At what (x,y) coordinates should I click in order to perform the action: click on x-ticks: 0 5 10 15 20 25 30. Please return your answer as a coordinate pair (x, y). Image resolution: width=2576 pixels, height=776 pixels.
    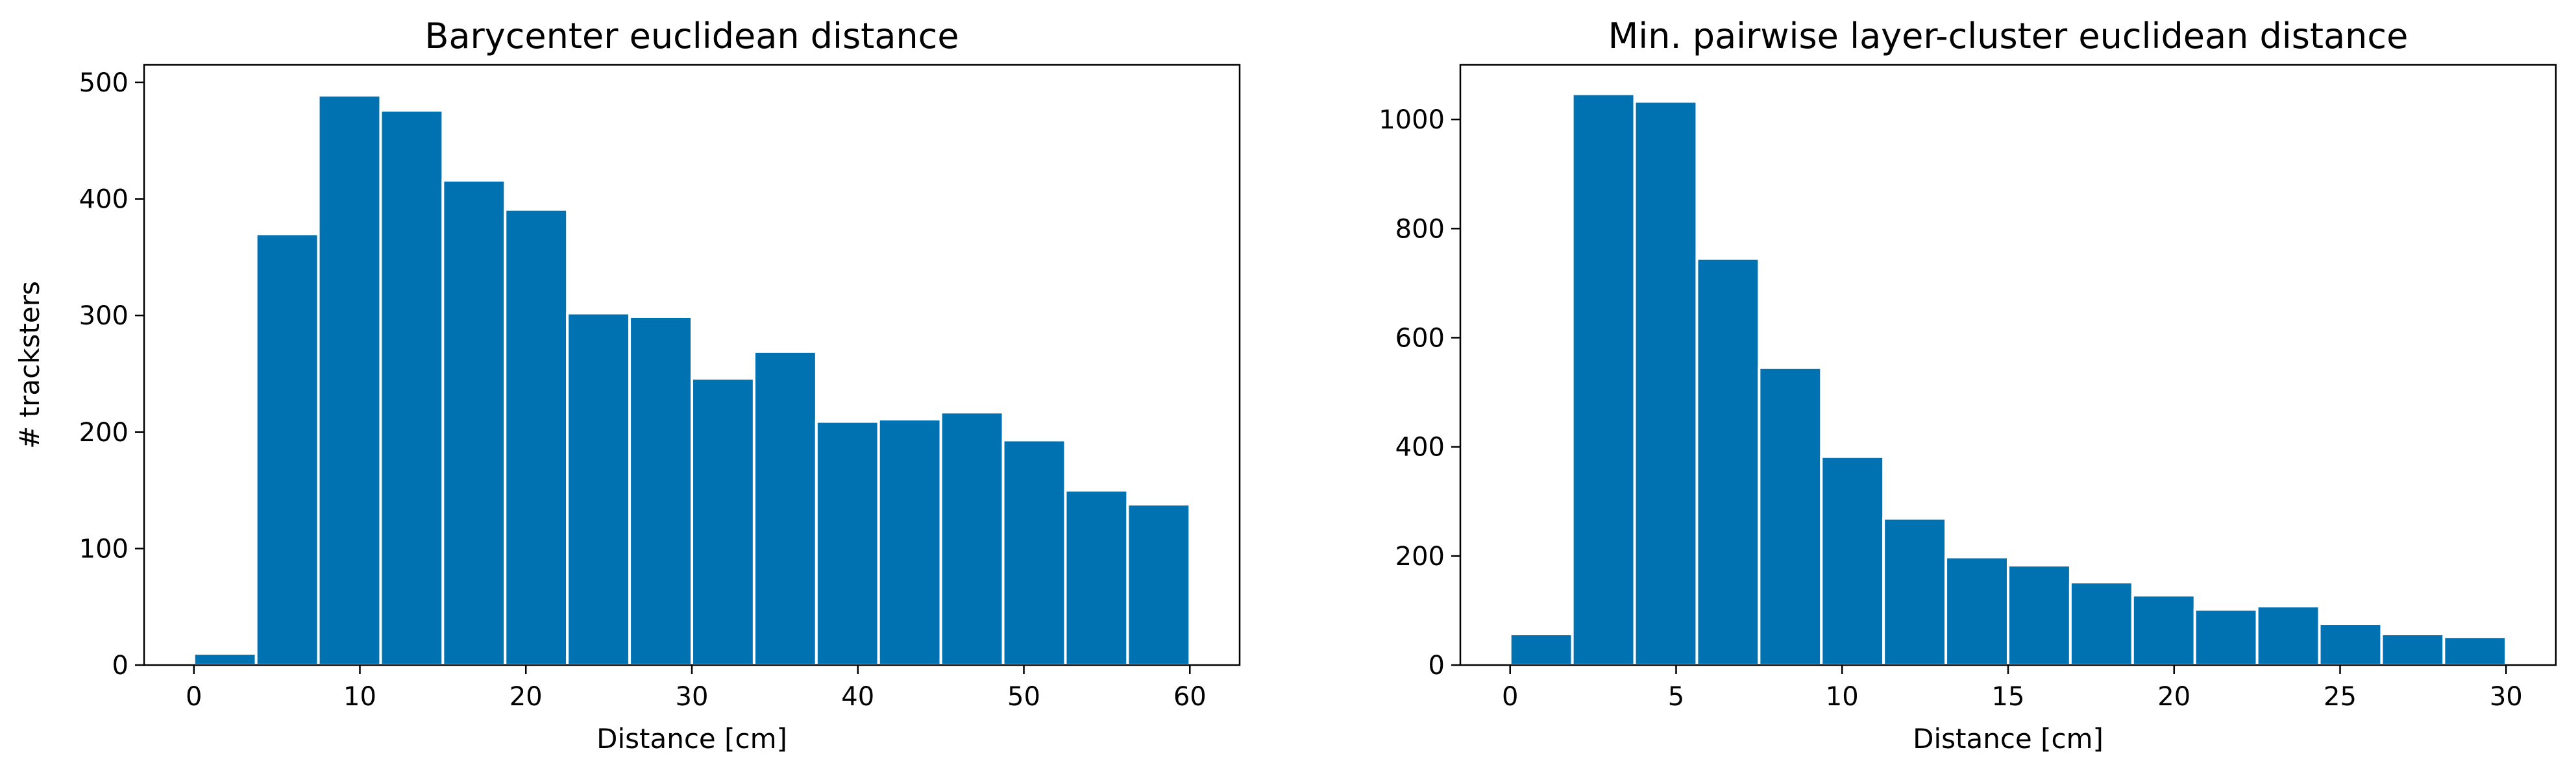
    Looking at the image, I should click on (2012, 689).